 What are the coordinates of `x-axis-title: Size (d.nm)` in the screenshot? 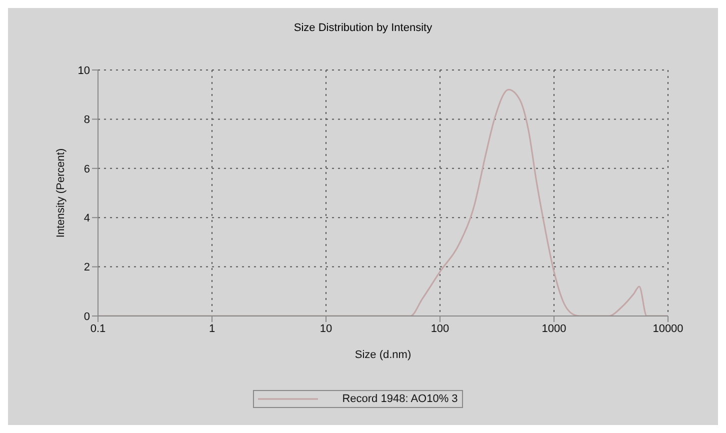 It's located at (383, 355).